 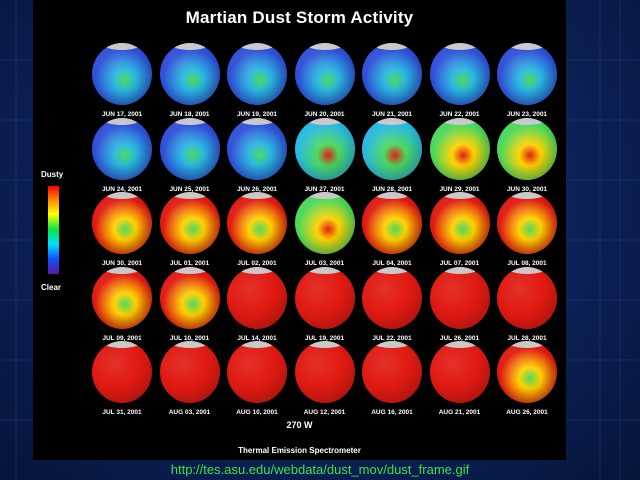 I want to click on globe-frame: JUL 10, 2001, so click(x=190, y=307).